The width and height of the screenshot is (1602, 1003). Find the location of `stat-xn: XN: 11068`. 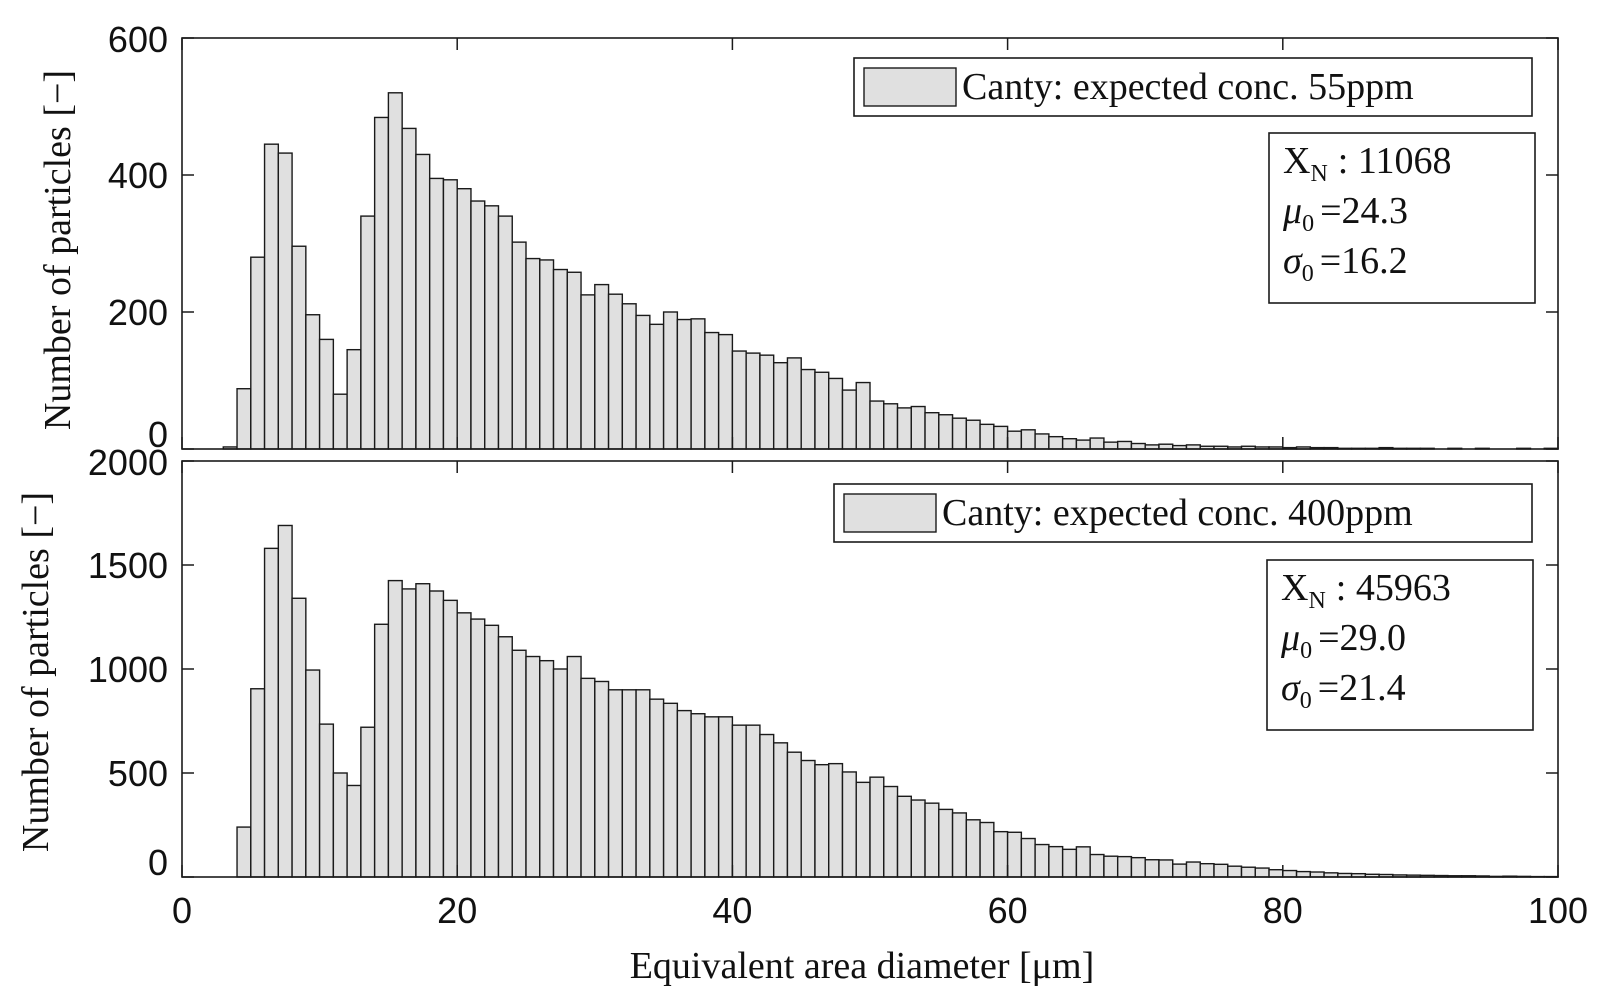

stat-xn: XN: 11068 is located at coordinates (1367, 163).